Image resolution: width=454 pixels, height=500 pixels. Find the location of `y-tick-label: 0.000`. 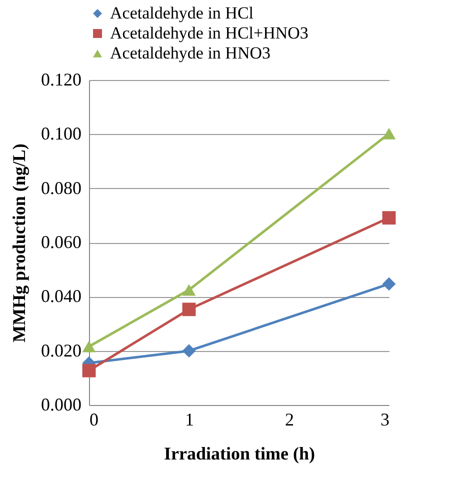

y-tick-label: 0.000 is located at coordinates (61, 404).